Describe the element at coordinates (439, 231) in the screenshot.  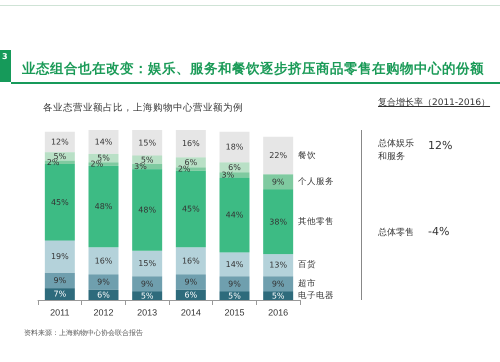
I see `text: -4%` at that location.